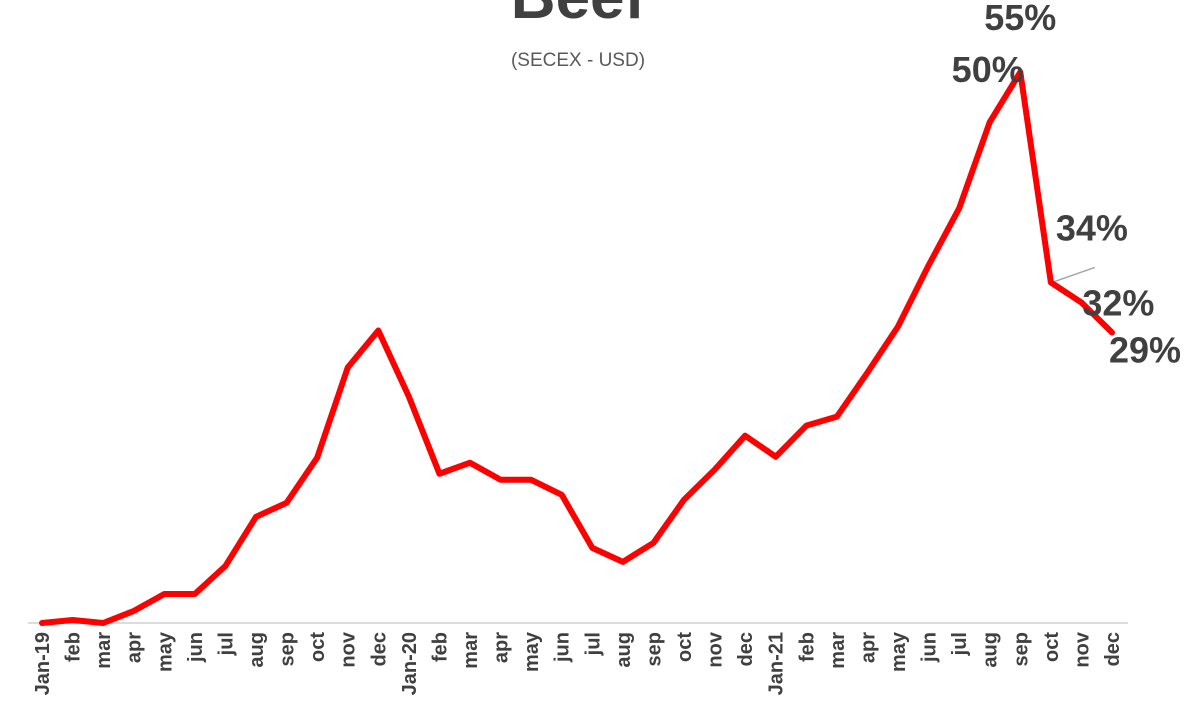  What do you see at coordinates (1145, 350) in the screenshot?
I see `data-label: 29%` at bounding box center [1145, 350].